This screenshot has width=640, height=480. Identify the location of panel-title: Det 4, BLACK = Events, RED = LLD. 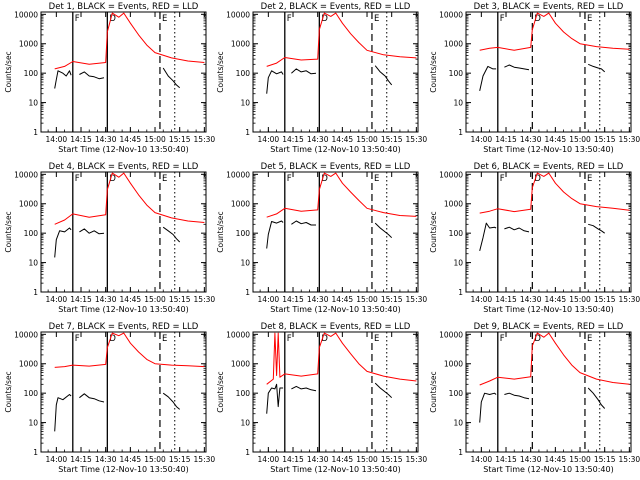
(124, 167).